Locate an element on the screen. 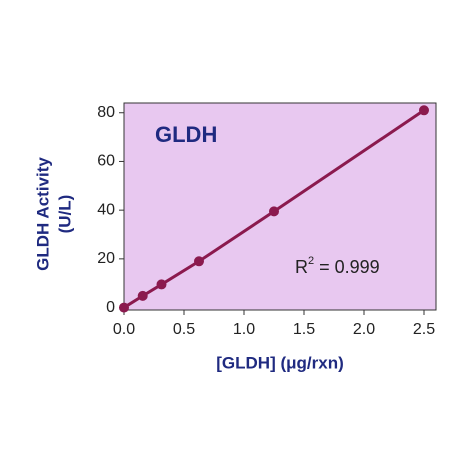  y-tick-label: 60 is located at coordinates (106, 161).